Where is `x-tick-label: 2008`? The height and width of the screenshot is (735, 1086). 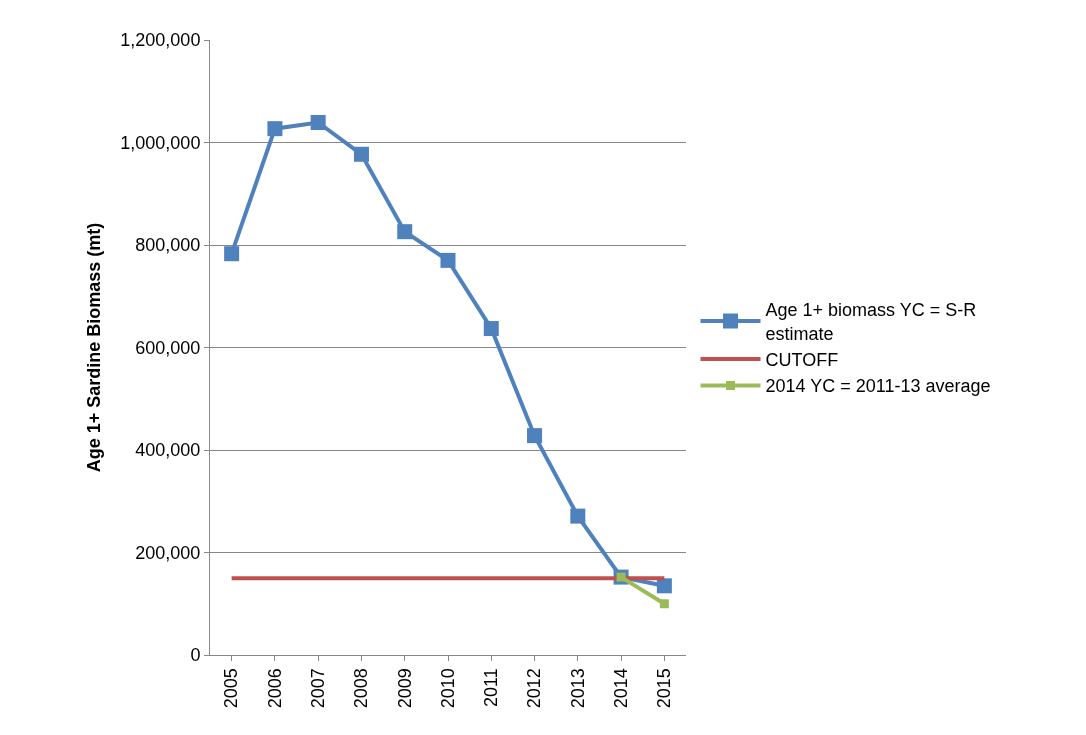 x-tick-label: 2008 is located at coordinates (361, 688).